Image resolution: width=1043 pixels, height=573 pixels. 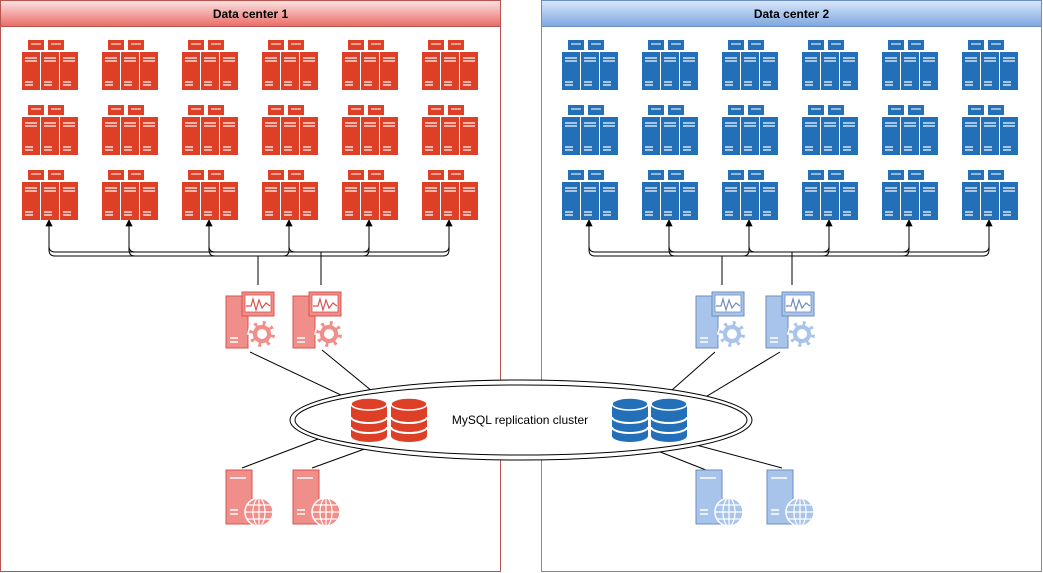 I want to click on datacenter-2-header, so click(x=791, y=13).